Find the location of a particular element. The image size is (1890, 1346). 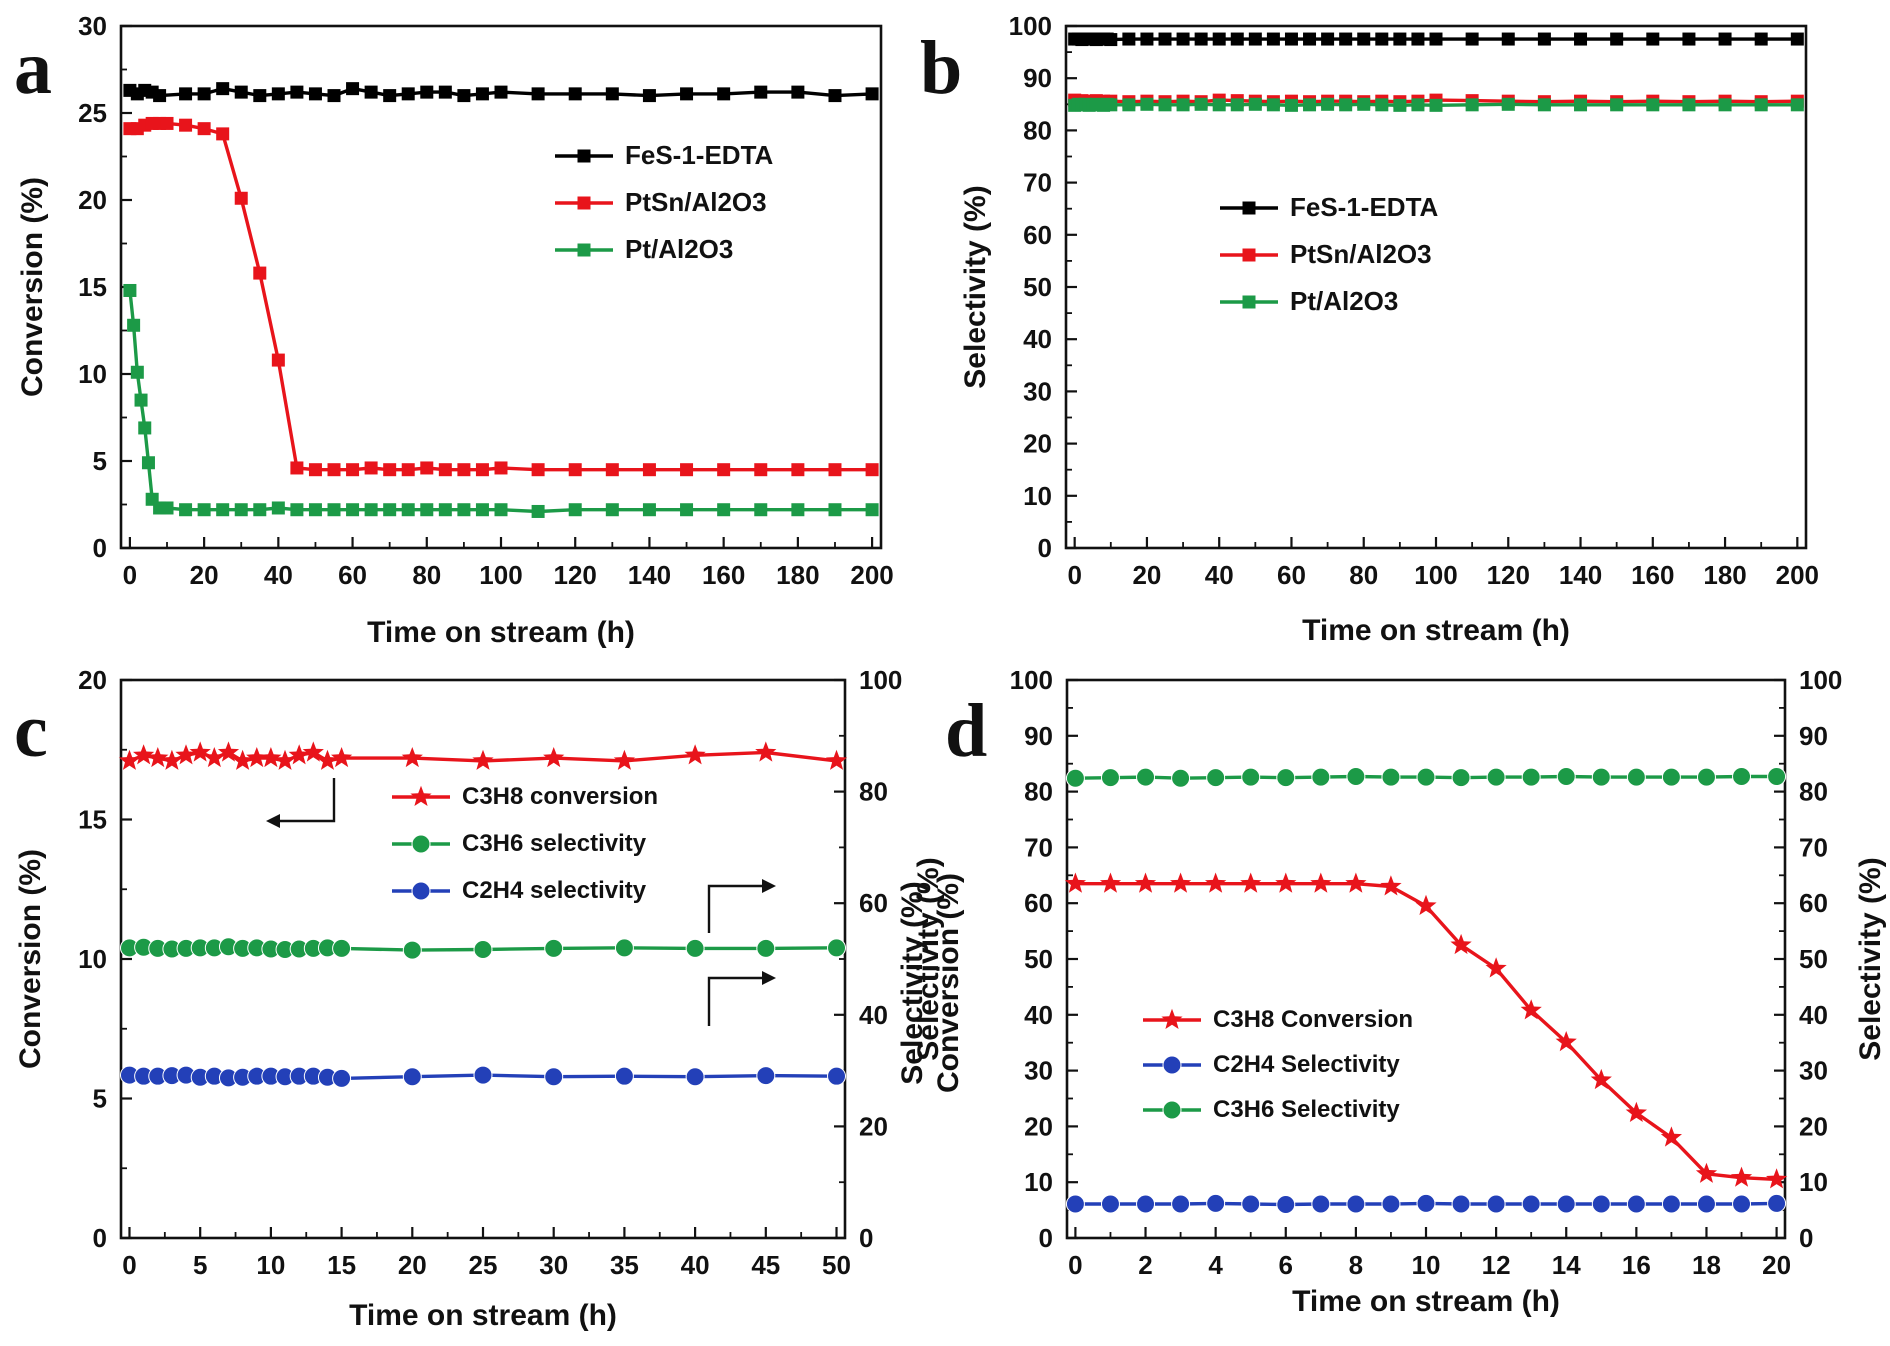

series-line is located at coordinates (501, 296).